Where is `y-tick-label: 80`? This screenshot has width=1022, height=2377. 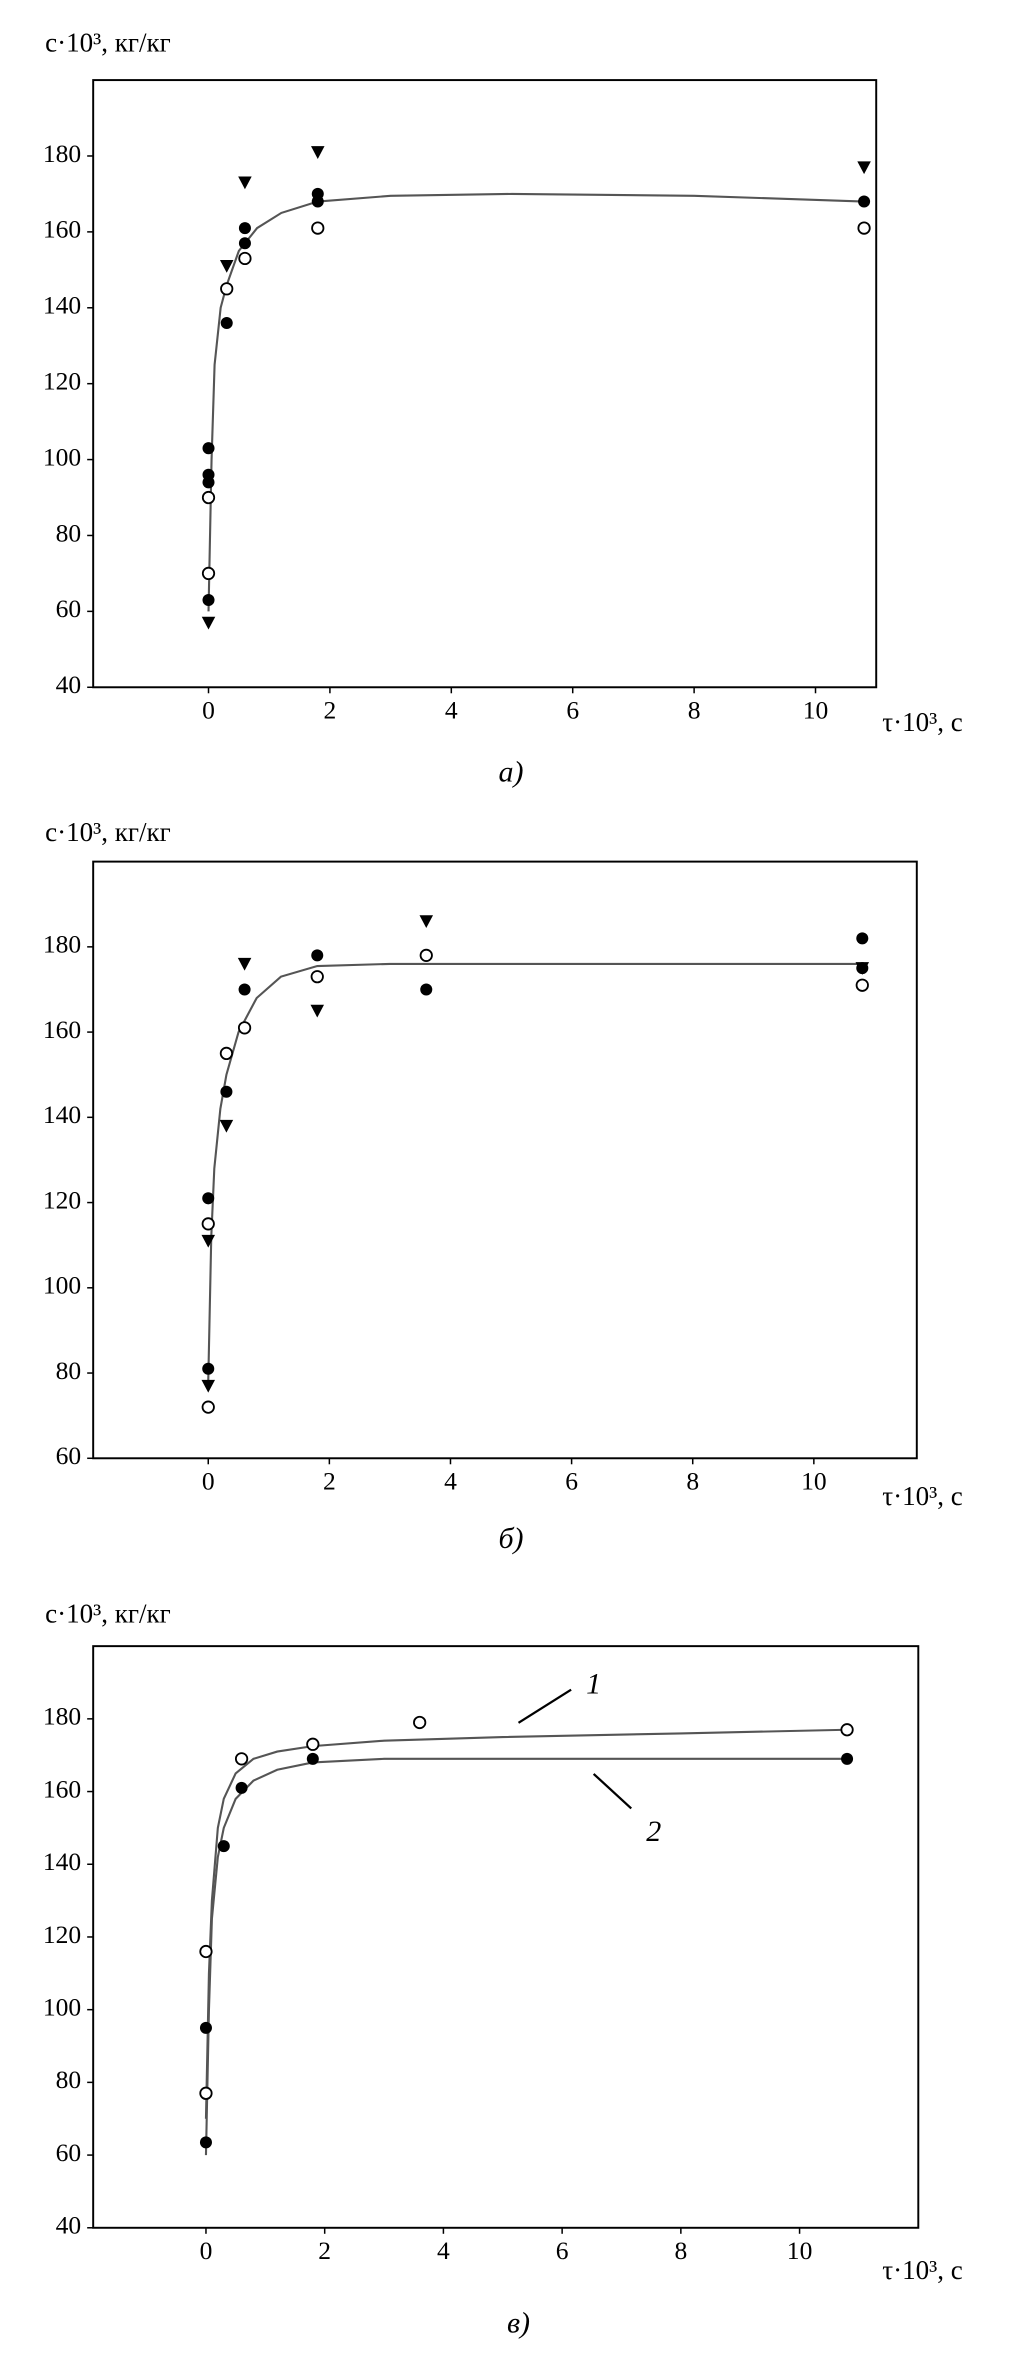
y-tick-label: 80 is located at coordinates (69, 1370).